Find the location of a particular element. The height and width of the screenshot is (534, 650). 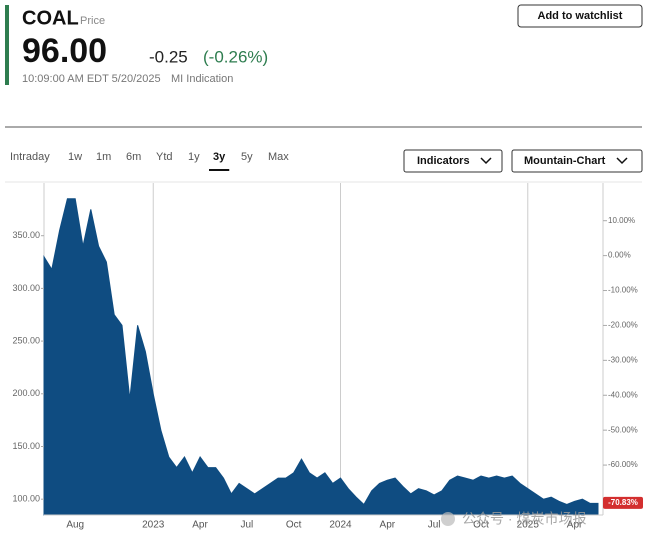

y-tick-label: 200.00 is located at coordinates (26, 393).